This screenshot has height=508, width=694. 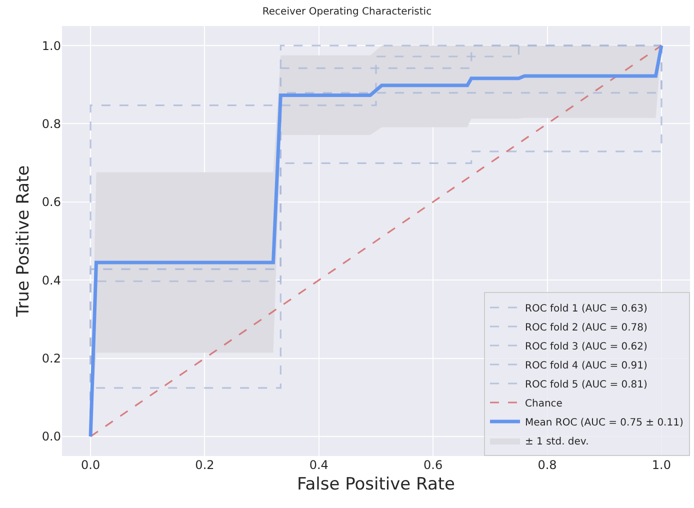 What do you see at coordinates (586, 308) in the screenshot?
I see `legend-label: ROC fold 1 (AUC = 0.63)` at bounding box center [586, 308].